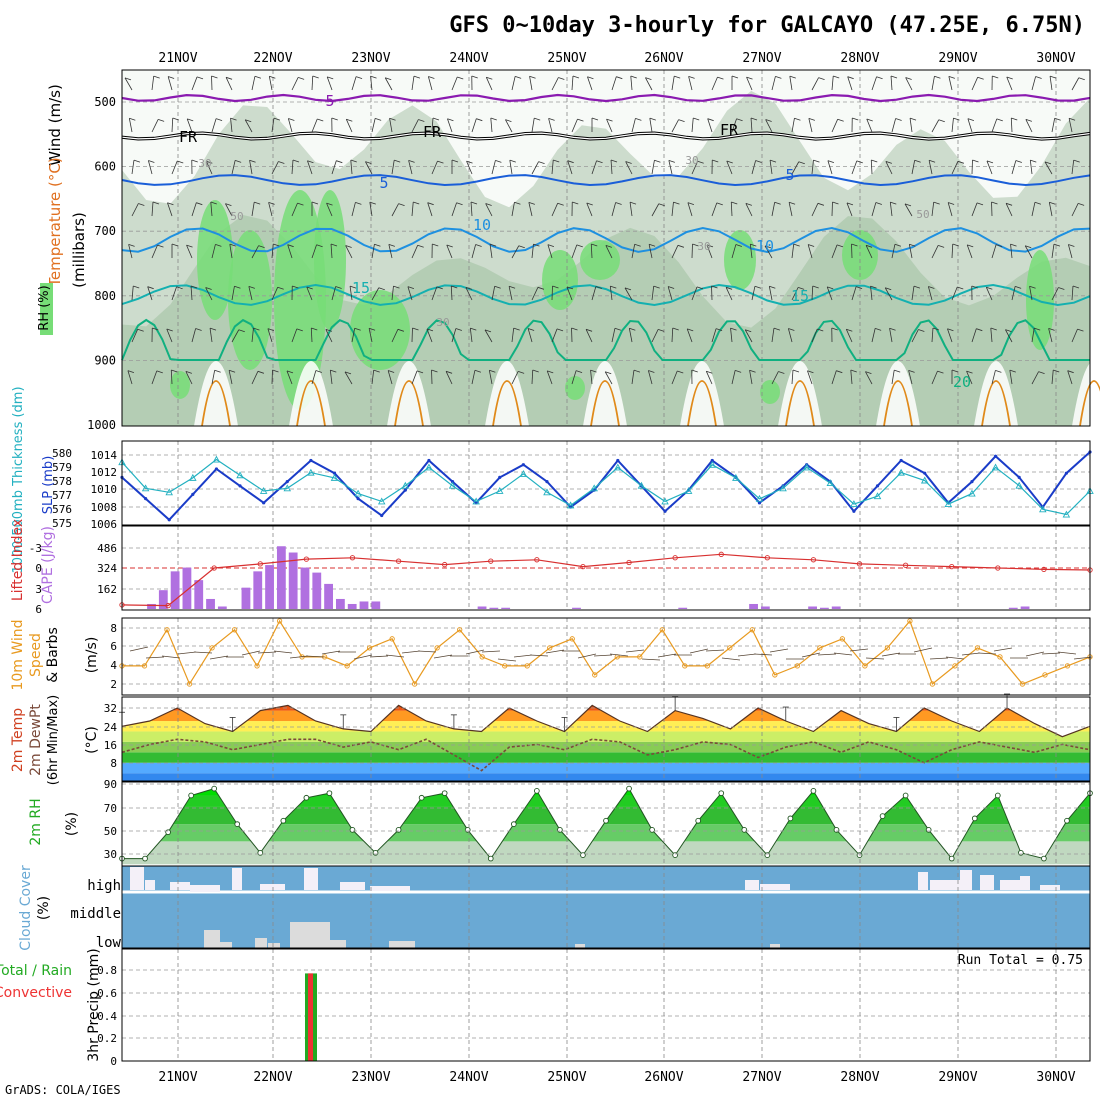 This screenshot has height=1104, width=1100. Describe the element at coordinates (107, 548) in the screenshot. I see `cape-tick-label: 486` at that location.